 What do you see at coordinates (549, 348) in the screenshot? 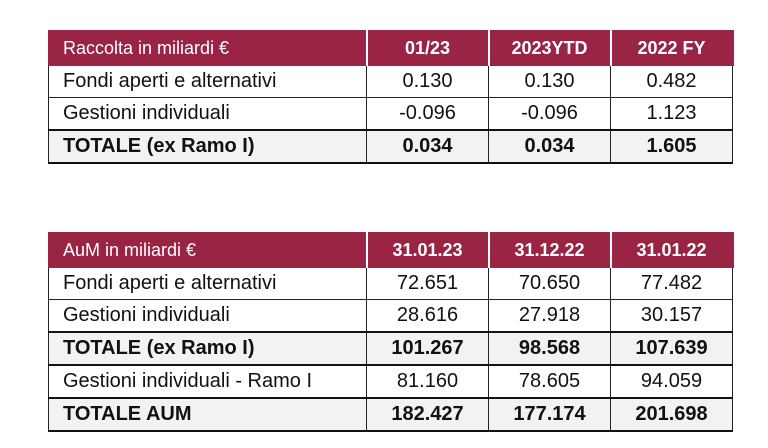
I see `value-cell: 98.568` at bounding box center [549, 348].